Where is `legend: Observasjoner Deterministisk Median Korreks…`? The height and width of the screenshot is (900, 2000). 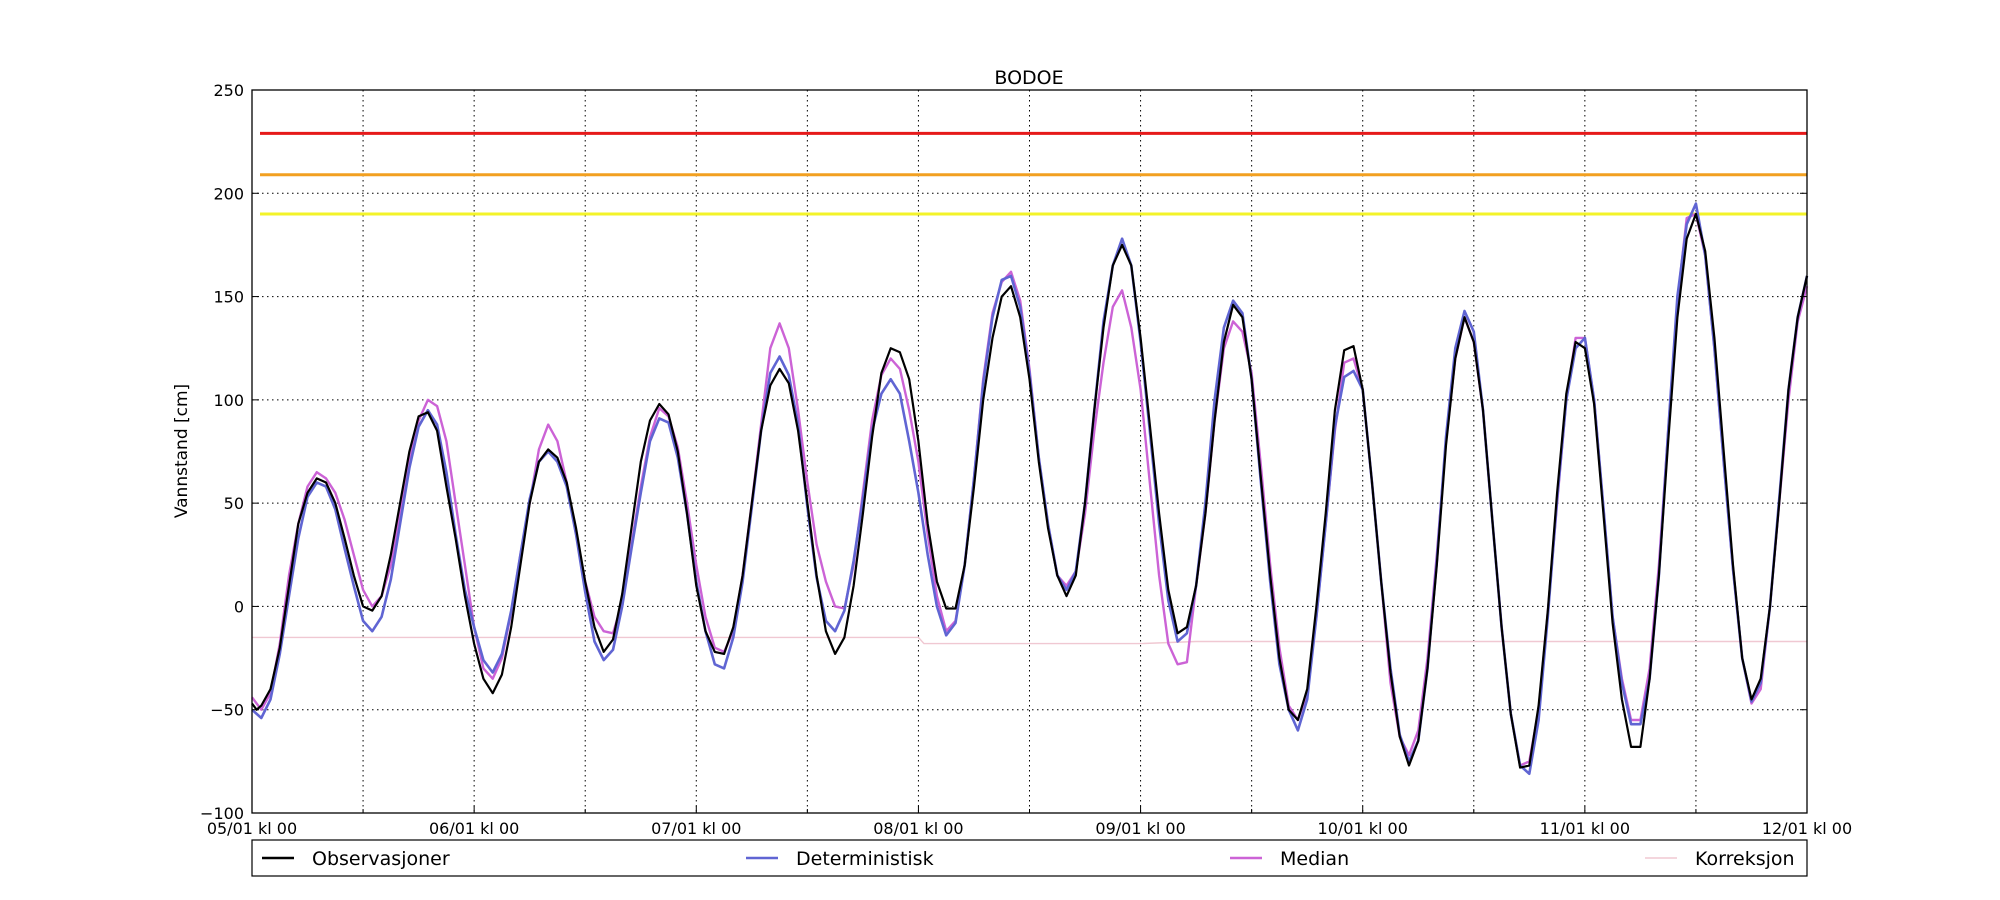 legend: Observasjoner Deterministisk Median Korreks… is located at coordinates (1029, 858).